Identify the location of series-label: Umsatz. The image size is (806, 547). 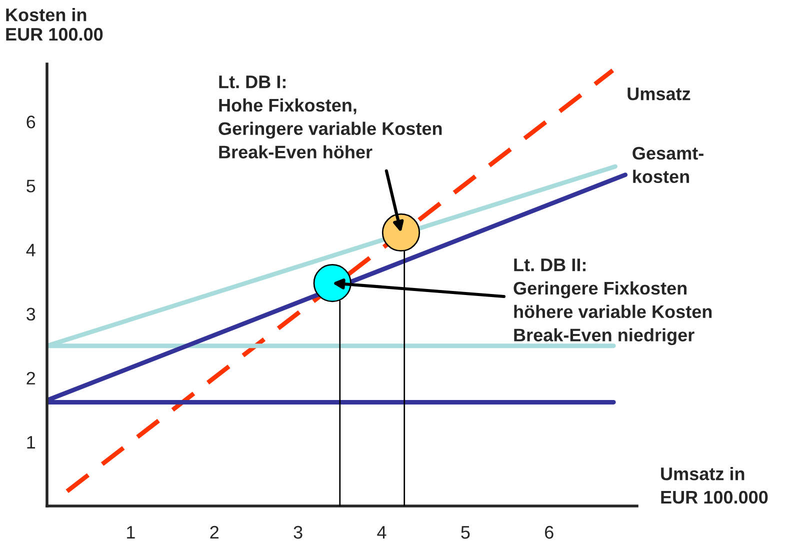
(659, 94).